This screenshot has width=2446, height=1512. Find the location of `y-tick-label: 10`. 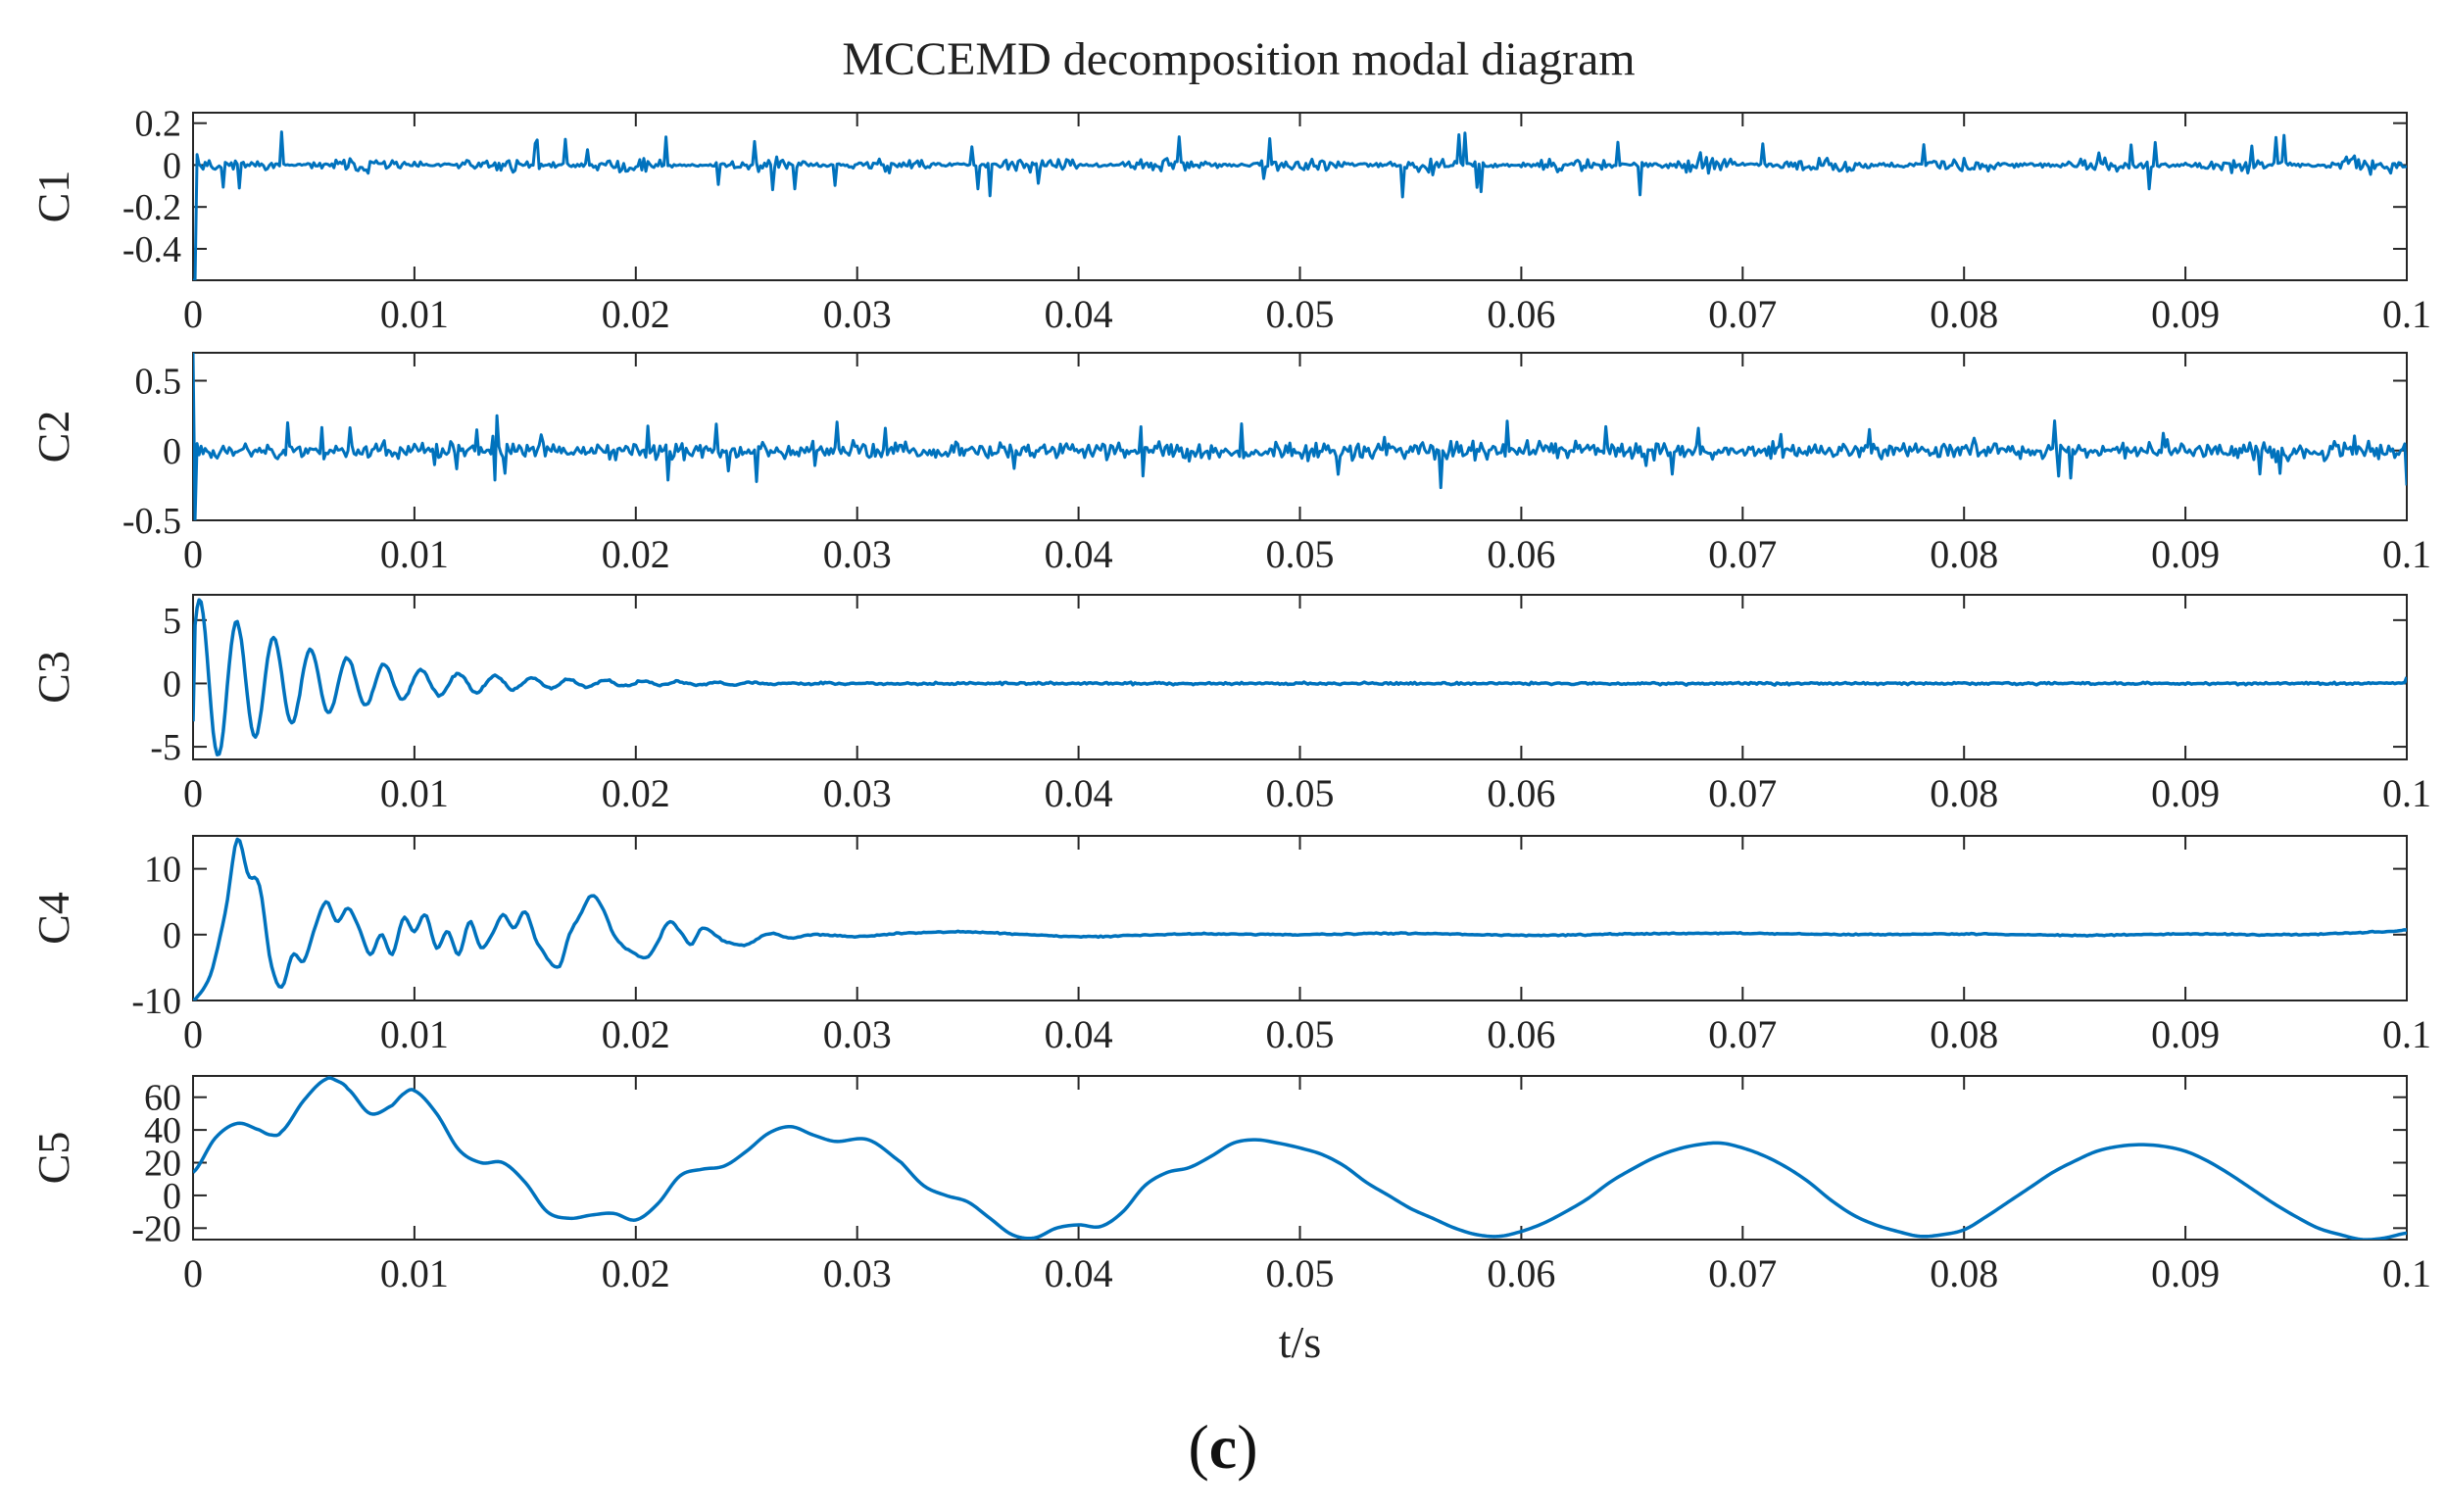

y-tick-label: 10 is located at coordinates (162, 870).